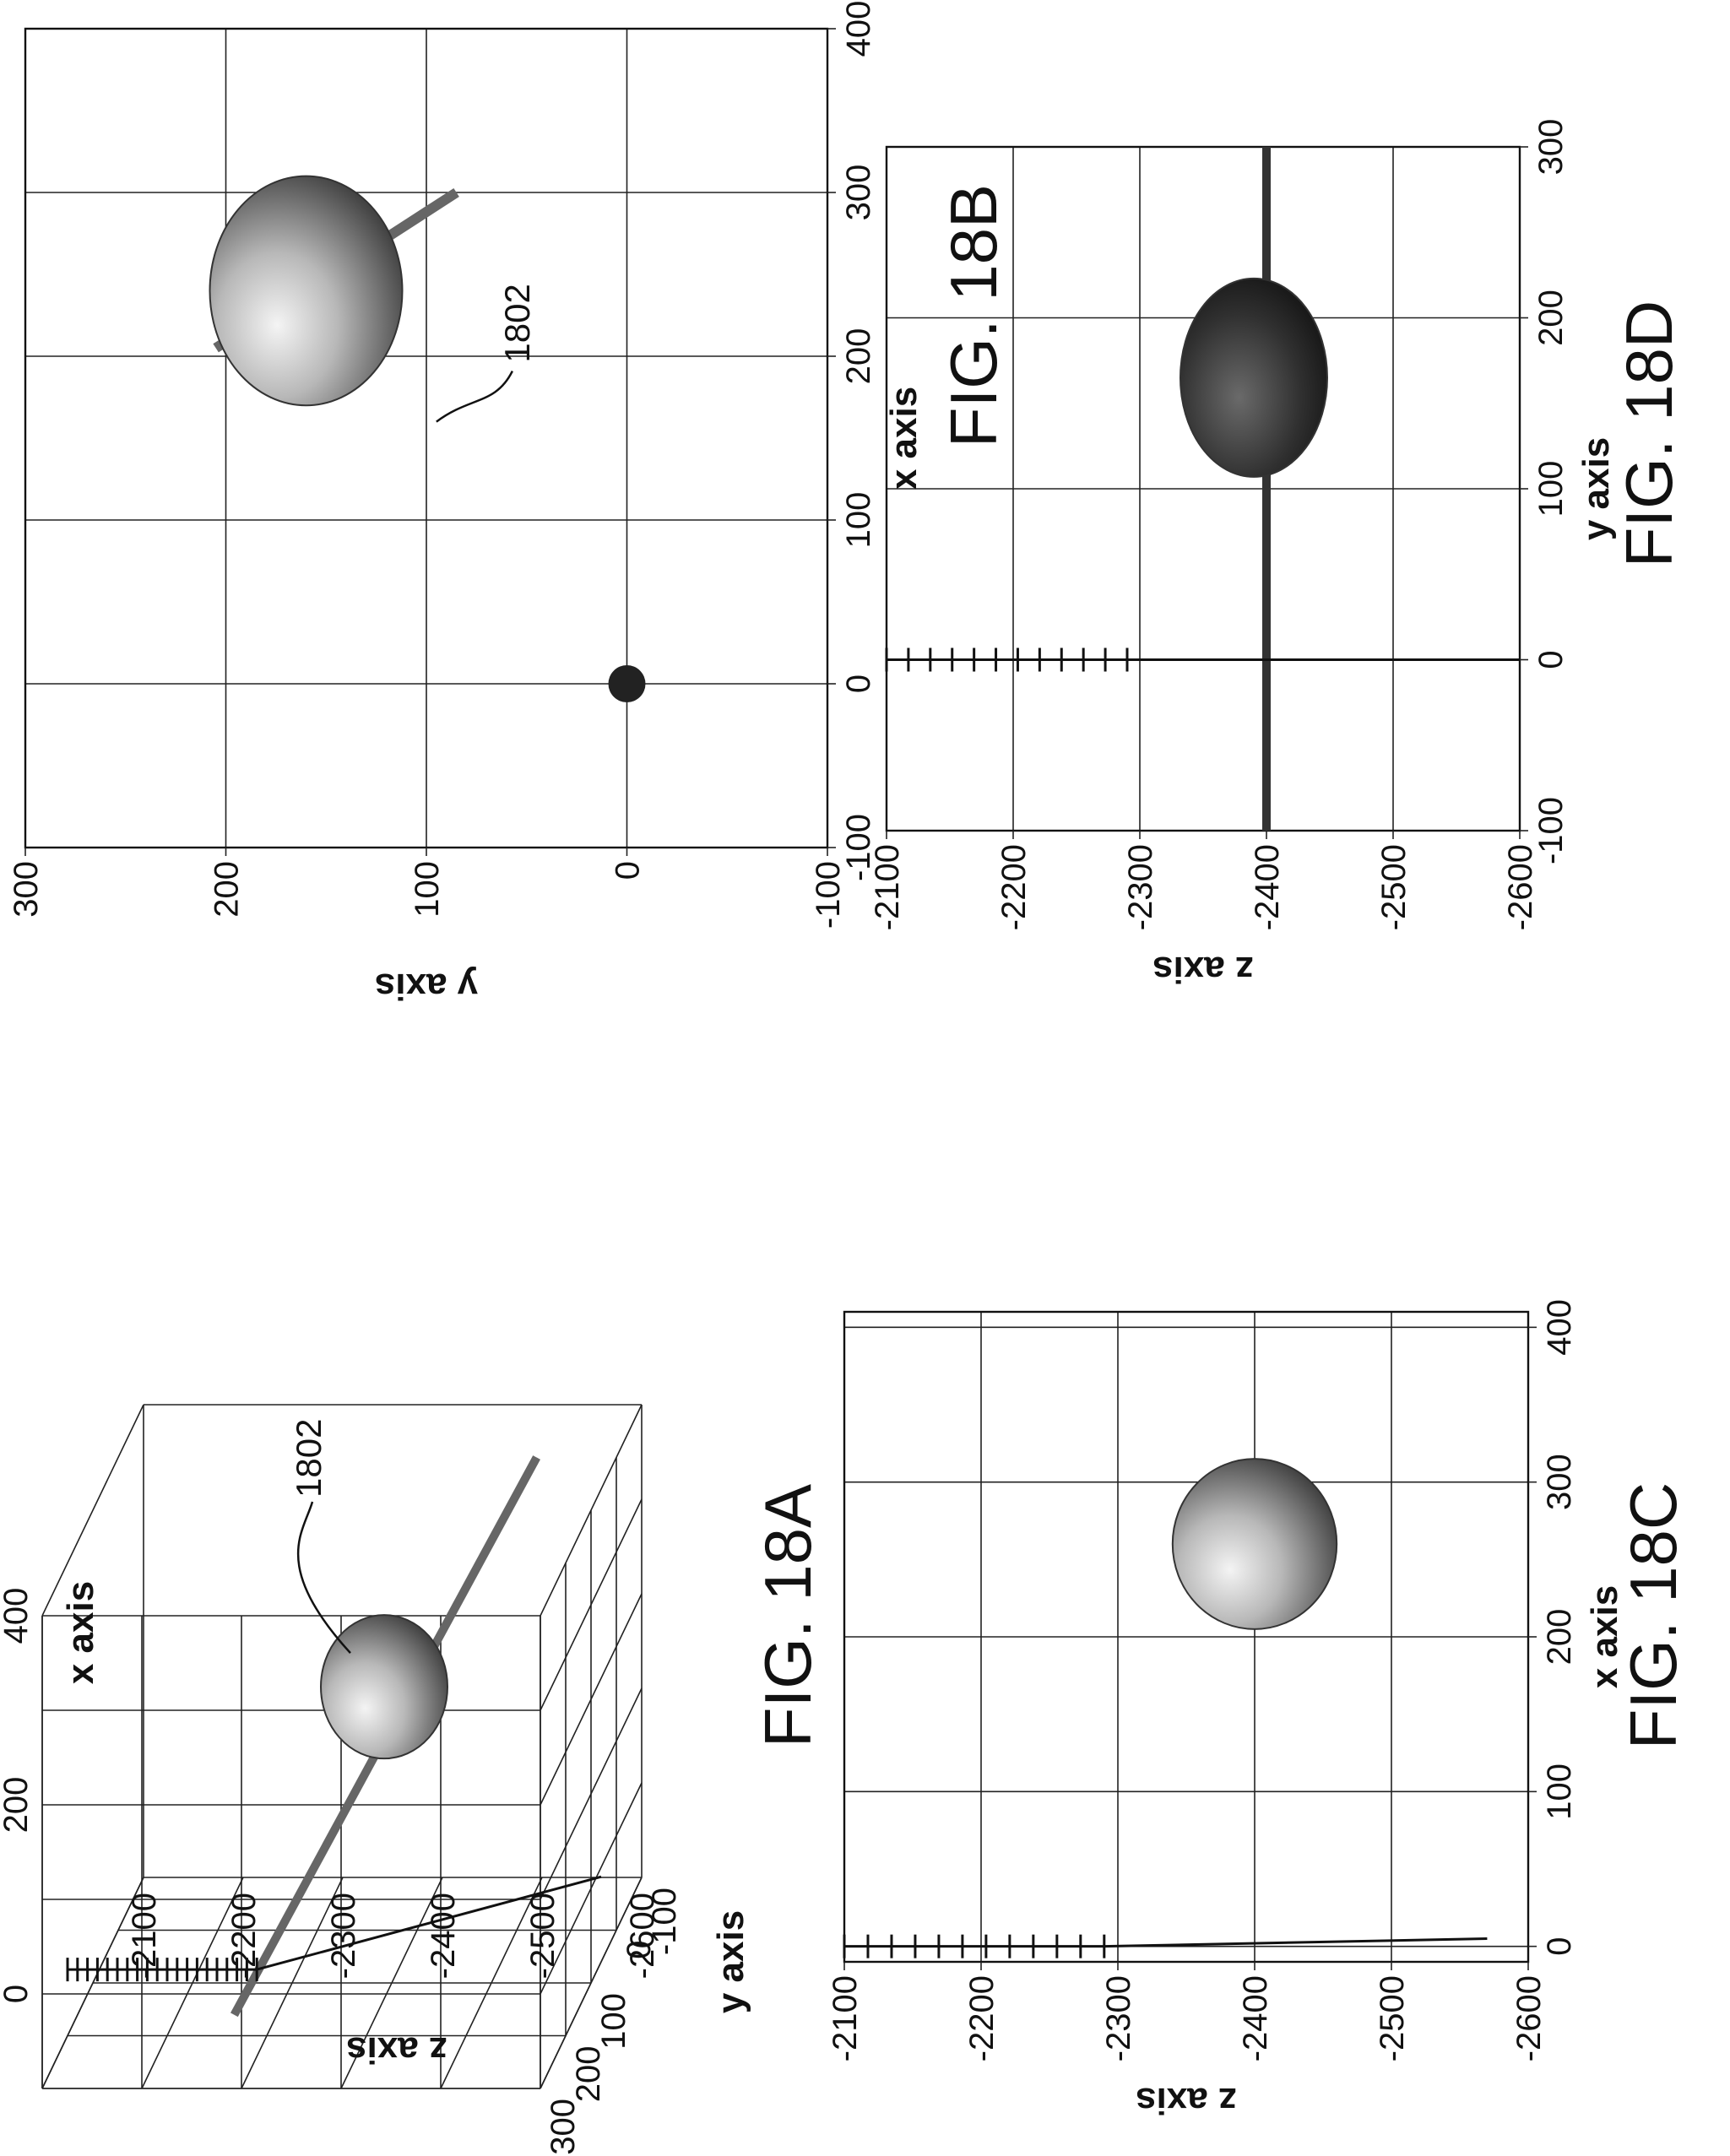 This screenshot has height=2156, width=1730. What do you see at coordinates (1649, 434) in the screenshot?
I see `figure-label: FIG. 18D` at bounding box center [1649, 434].